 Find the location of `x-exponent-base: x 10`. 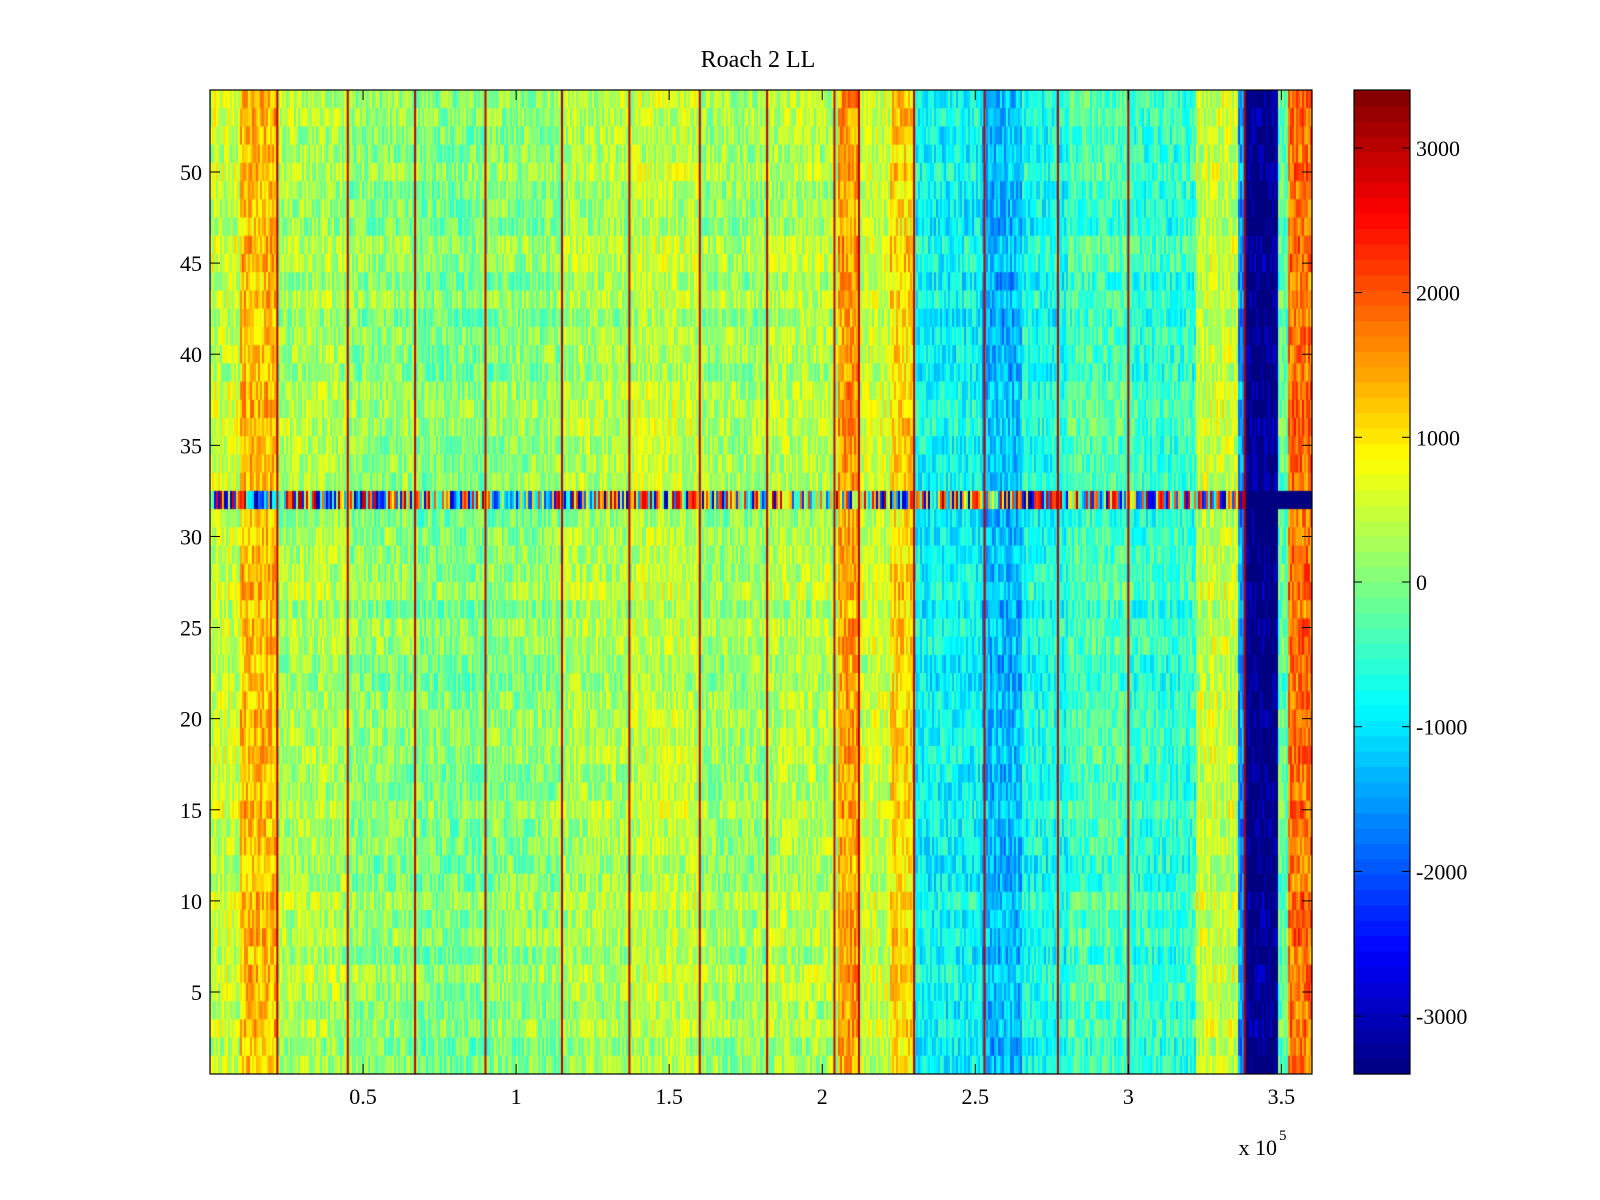

x-exponent-base: x 10 is located at coordinates (1258, 1147).